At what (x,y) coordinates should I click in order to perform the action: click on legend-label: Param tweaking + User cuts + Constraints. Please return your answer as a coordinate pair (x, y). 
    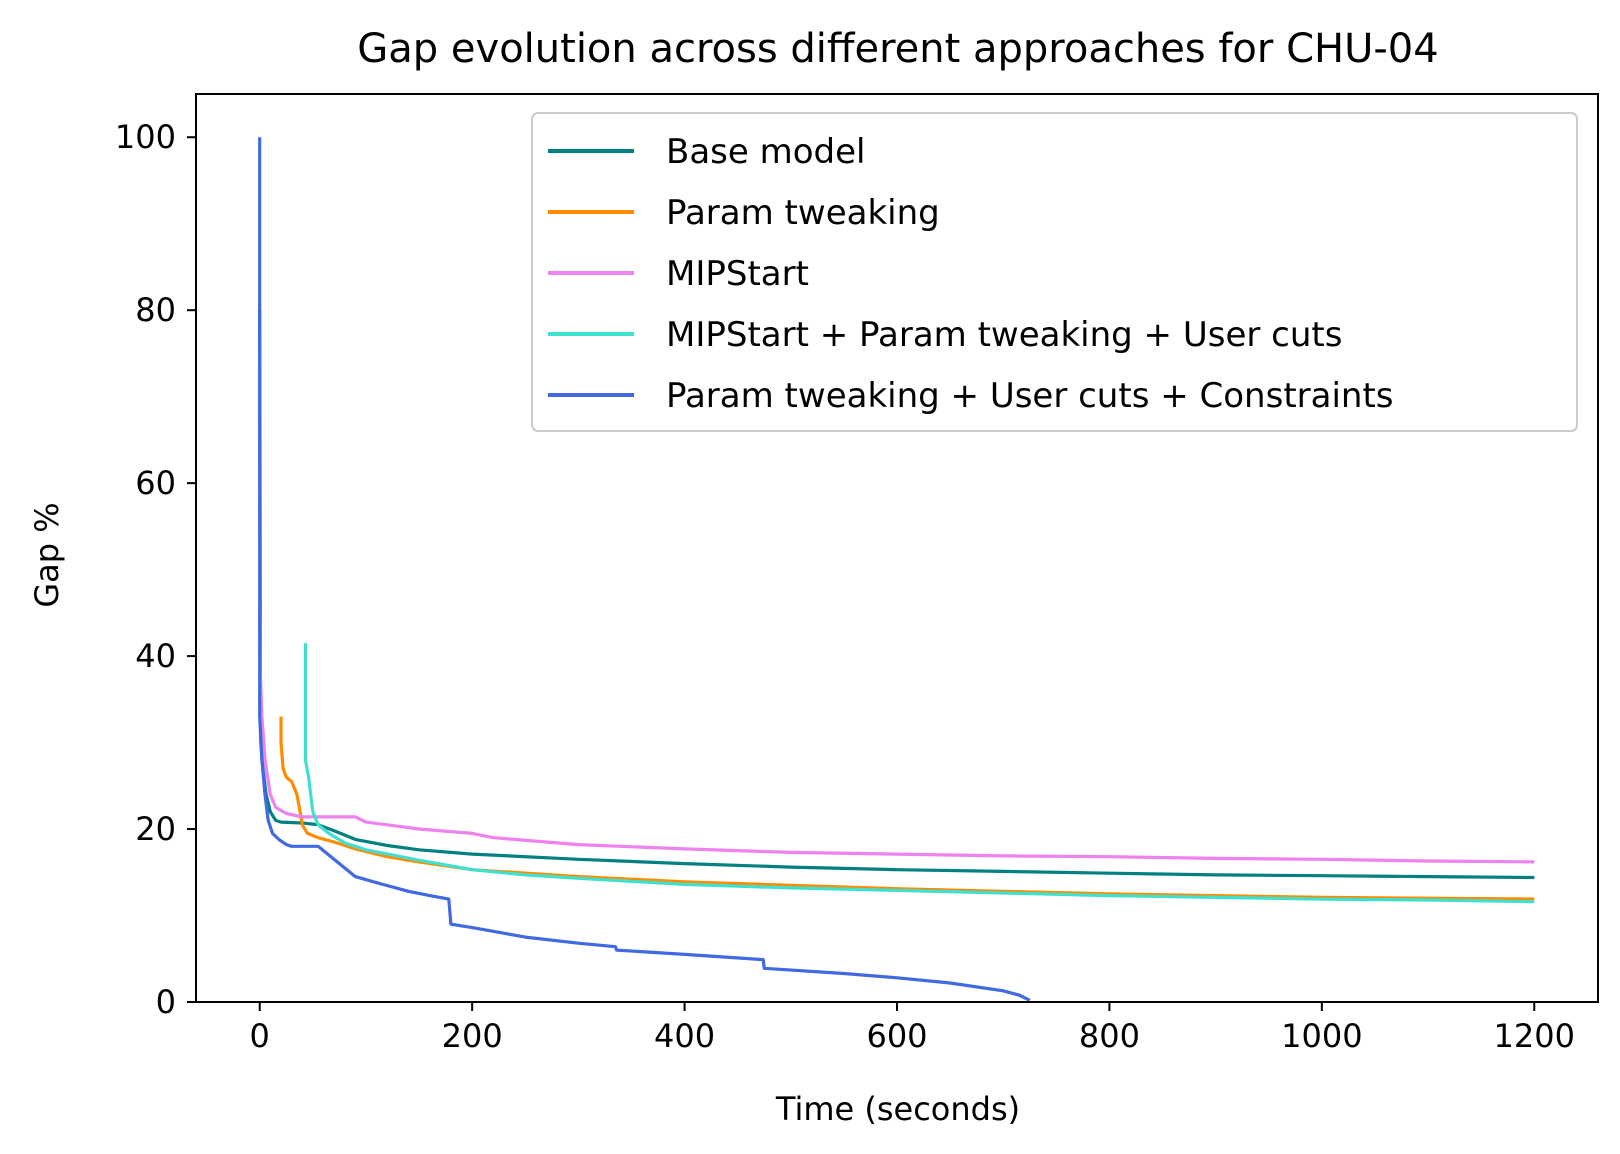
    Looking at the image, I should click on (1030, 396).